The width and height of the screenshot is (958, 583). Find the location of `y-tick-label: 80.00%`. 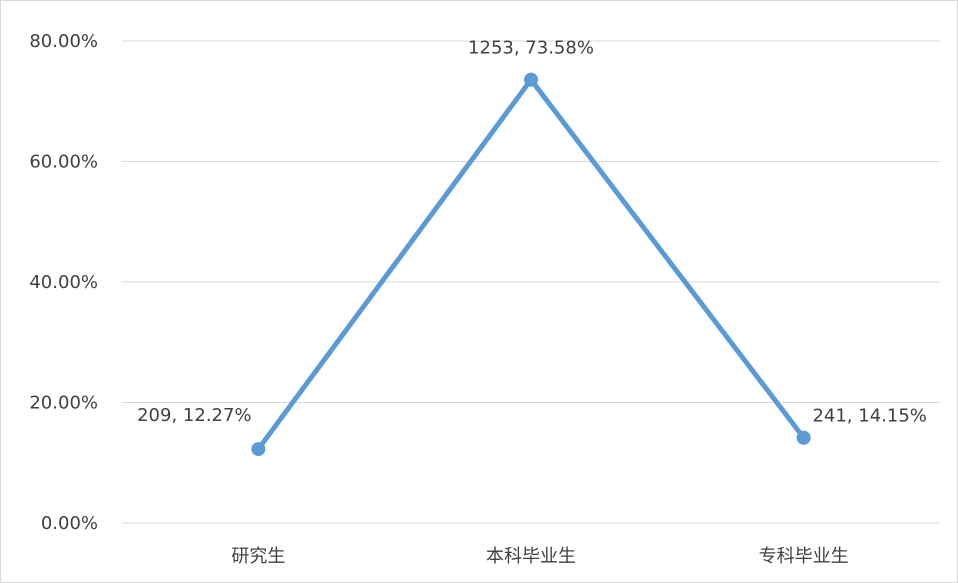

y-tick-label: 80.00% is located at coordinates (63, 41).